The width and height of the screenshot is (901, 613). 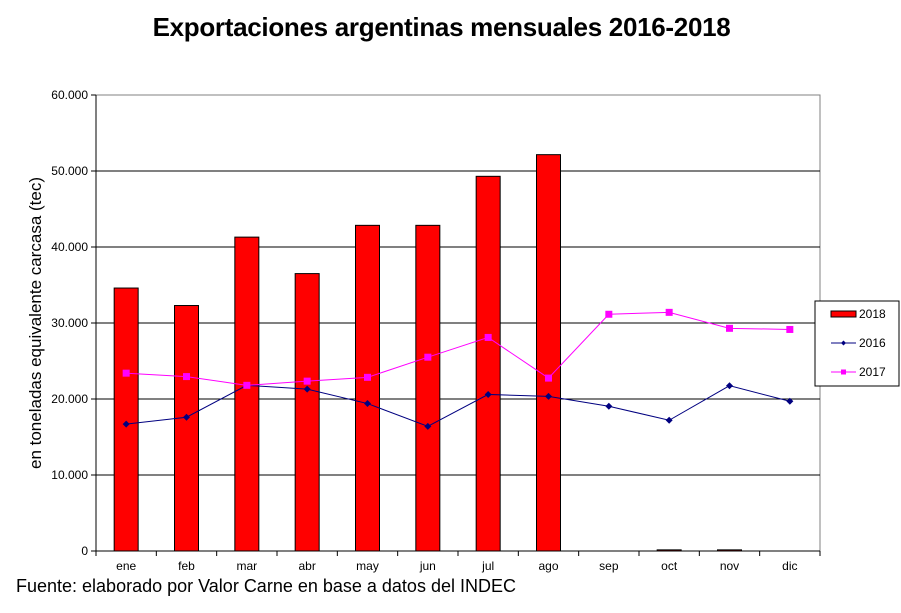 What do you see at coordinates (186, 417) in the screenshot?
I see `point-2016-feb` at bounding box center [186, 417].